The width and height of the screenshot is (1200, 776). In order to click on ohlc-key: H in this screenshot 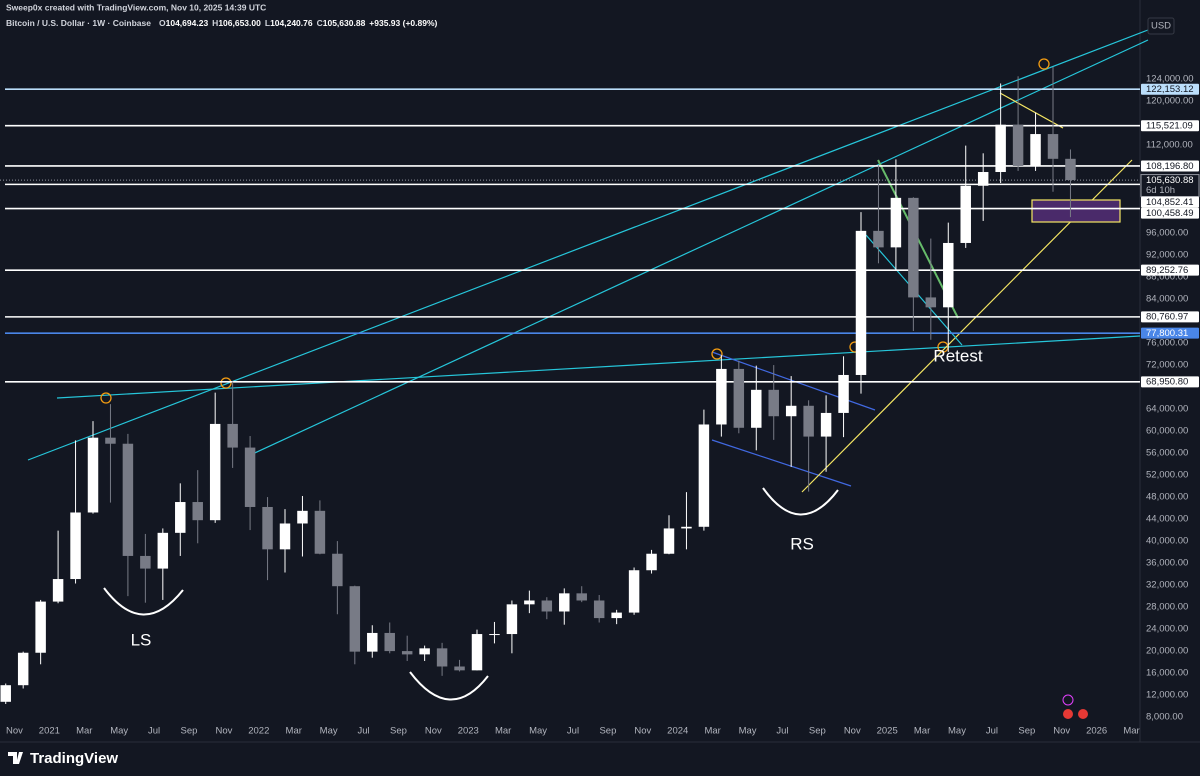, I will do `click(215, 23)`.